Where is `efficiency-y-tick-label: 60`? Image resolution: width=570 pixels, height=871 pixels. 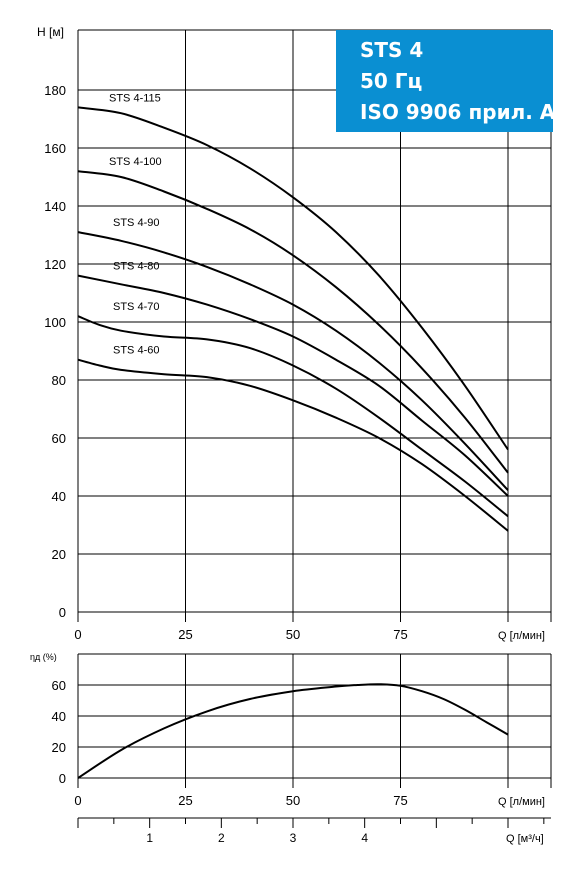
efficiency-y-tick-label: 60 is located at coordinates (59, 685).